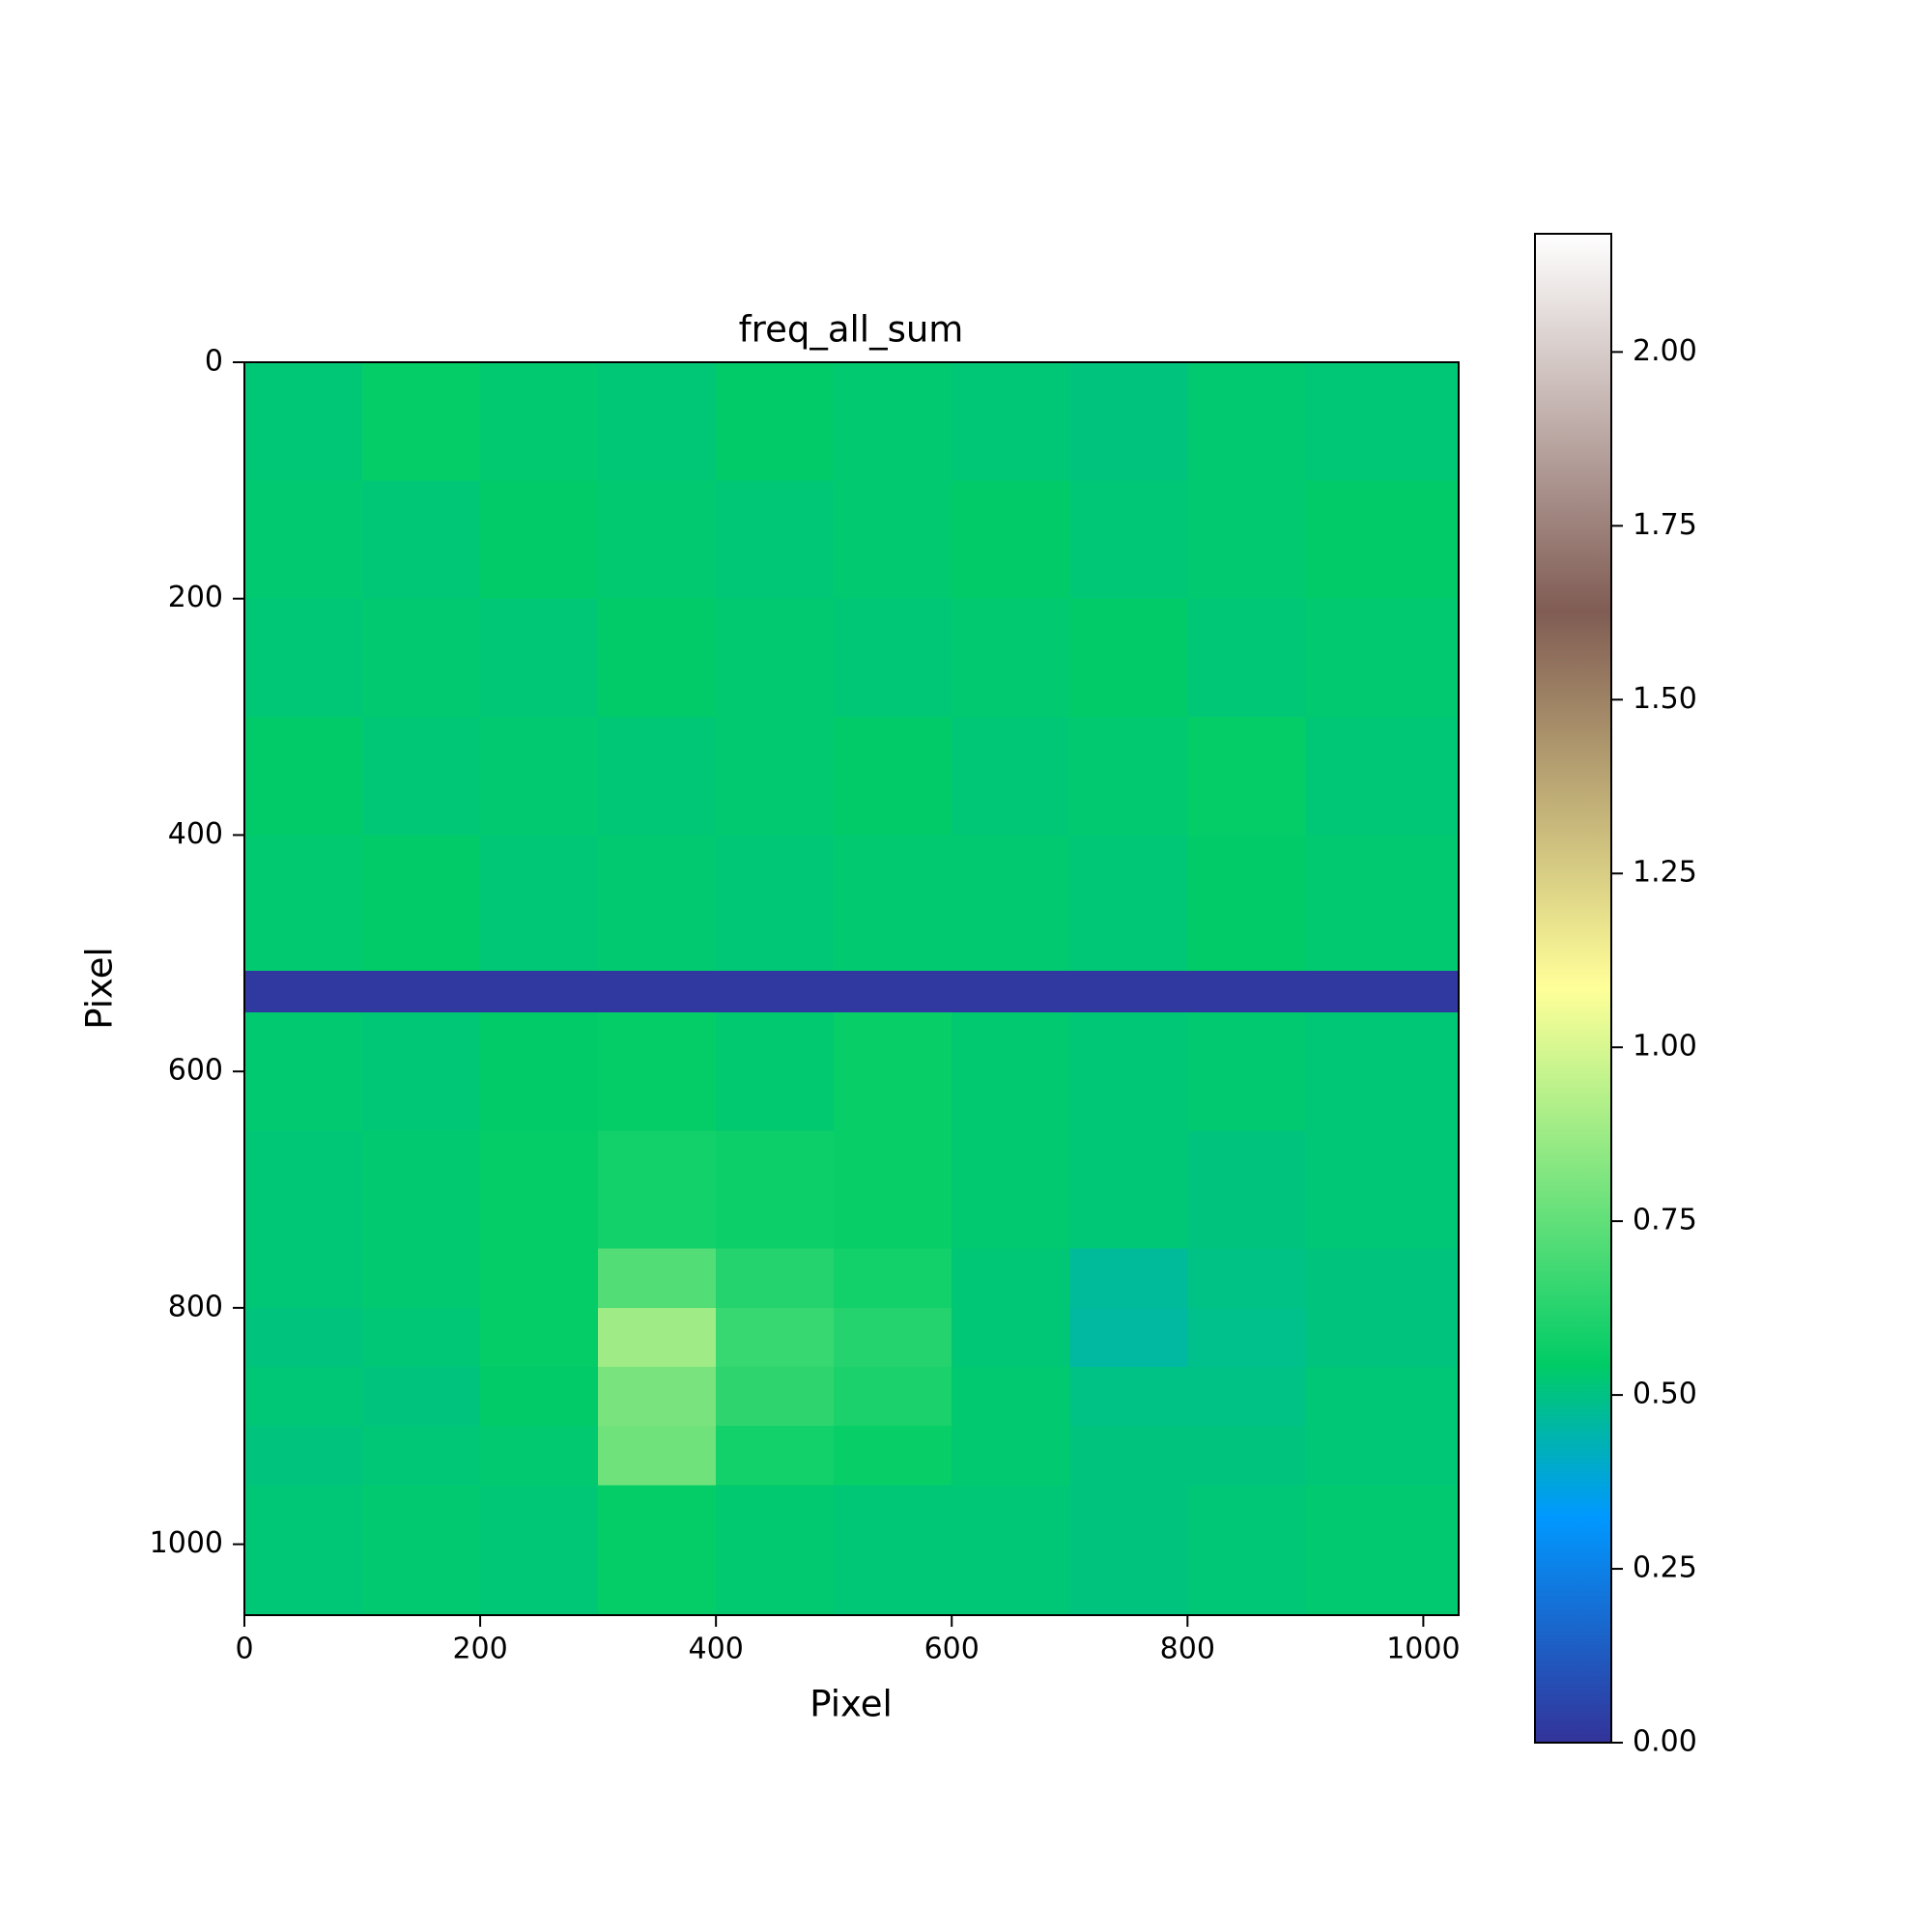 Image resolution: width=1932 pixels, height=1932 pixels. Describe the element at coordinates (952, 1649) in the screenshot. I see `x-tick-label: 600` at that location.